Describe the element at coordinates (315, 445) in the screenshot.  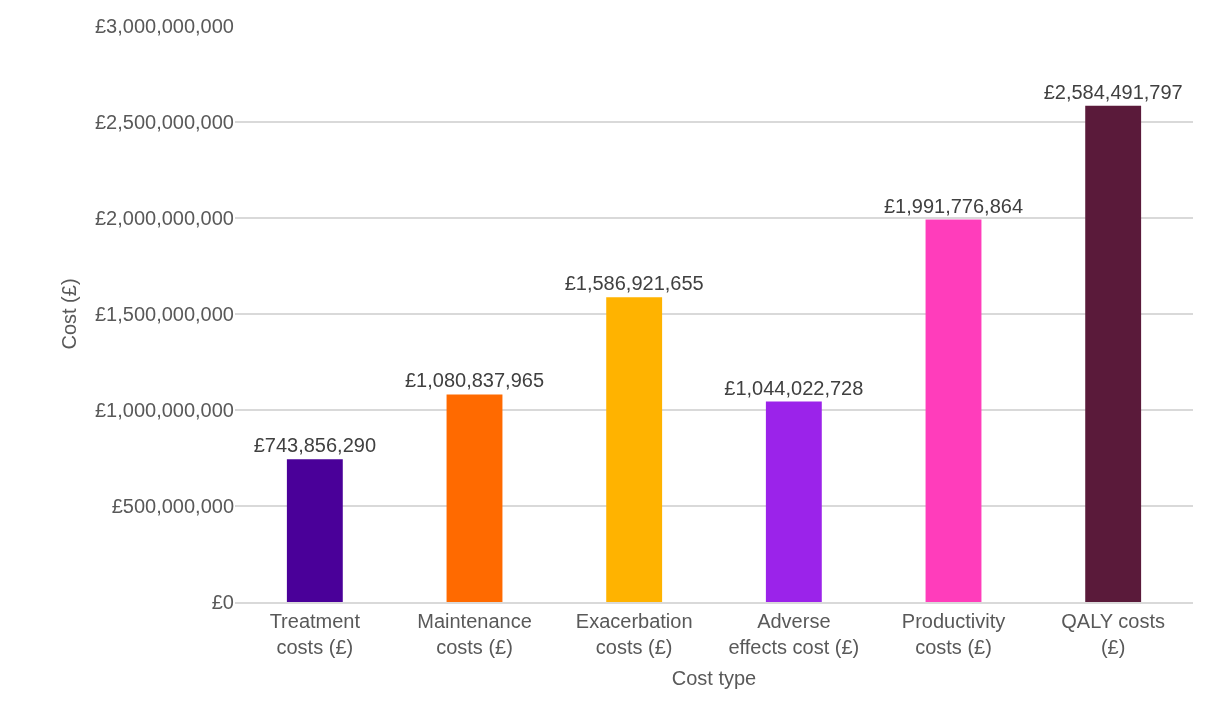
I see `data-label: £743,856,290` at that location.